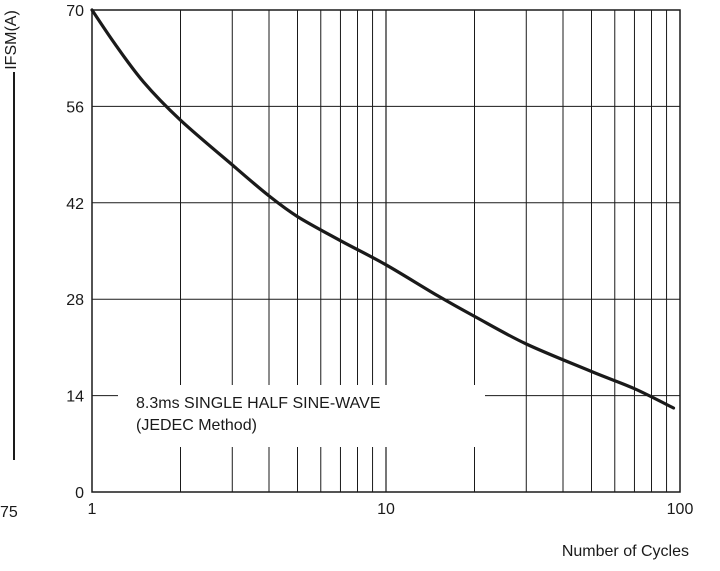 The height and width of the screenshot is (571, 720). I want to click on y-tick-label: 42, so click(75, 204).